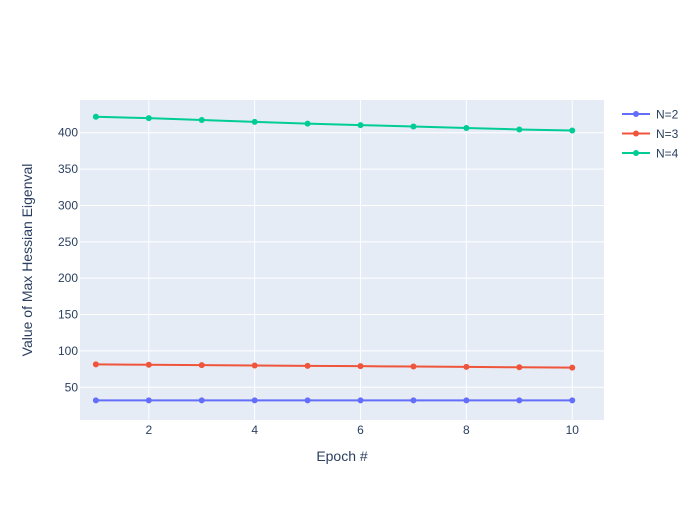 This screenshot has height=505, width=700. I want to click on y-tick-label: 150, so click(68, 315).